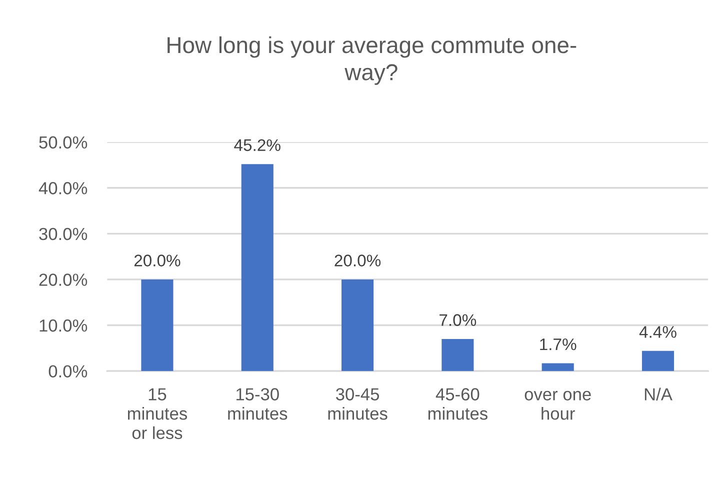 The width and height of the screenshot is (724, 485). I want to click on data-label: 7.0%, so click(458, 320).